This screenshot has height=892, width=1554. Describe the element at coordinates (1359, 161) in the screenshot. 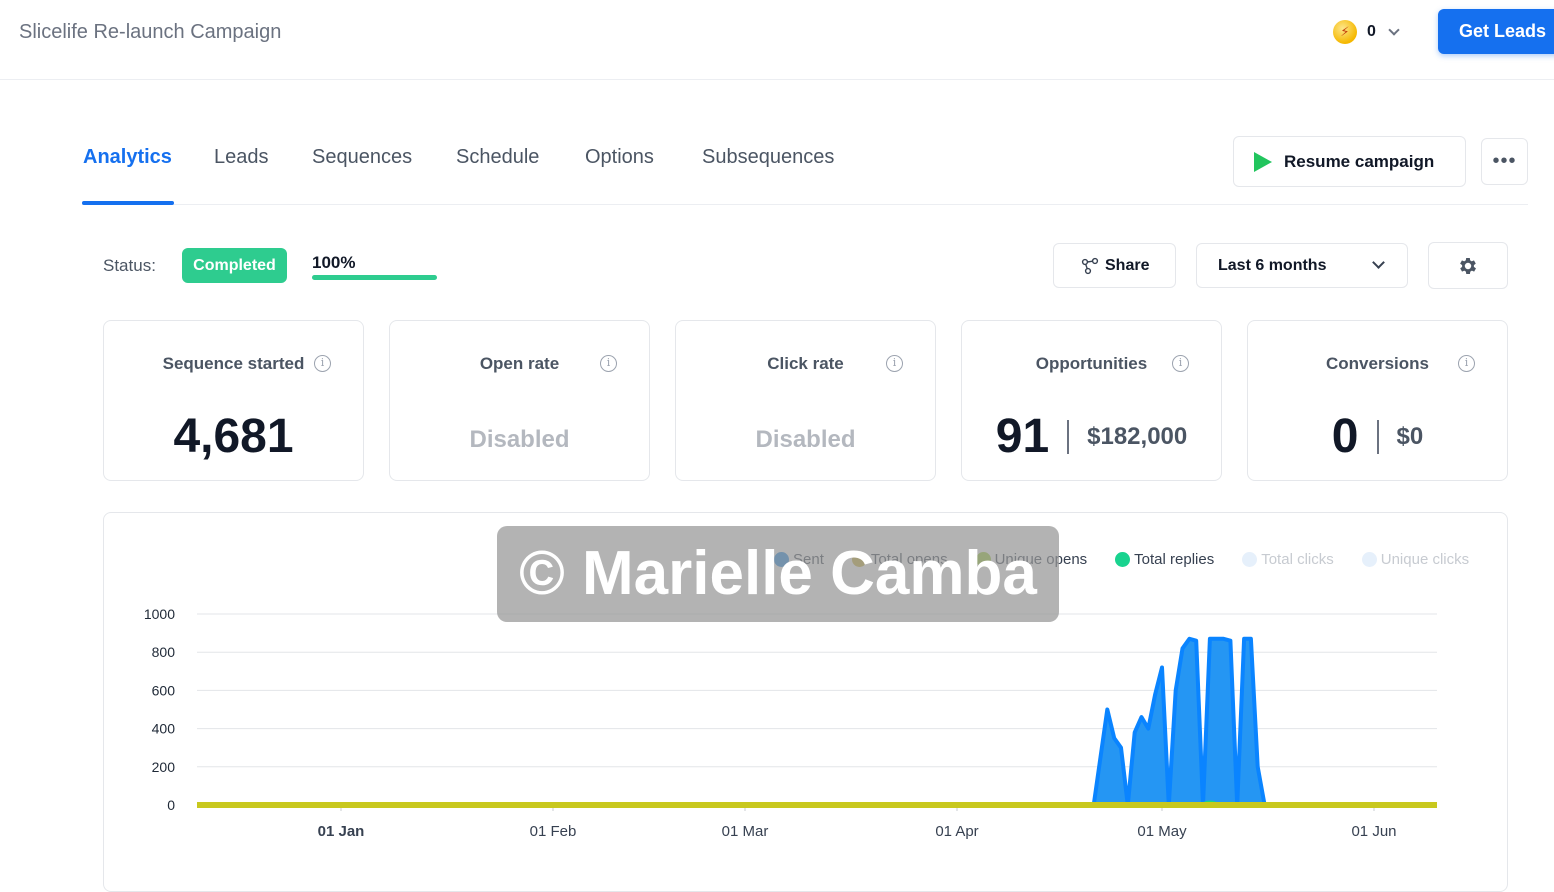

I see `resume-campaign-label: Resume campaign` at that location.